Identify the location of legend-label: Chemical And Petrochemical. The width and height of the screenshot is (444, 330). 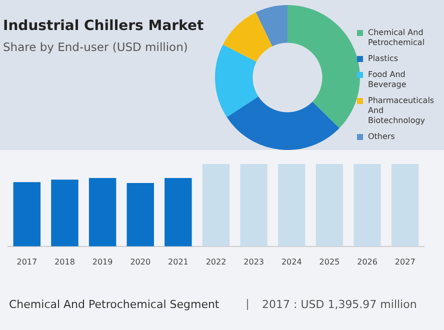
(397, 38).